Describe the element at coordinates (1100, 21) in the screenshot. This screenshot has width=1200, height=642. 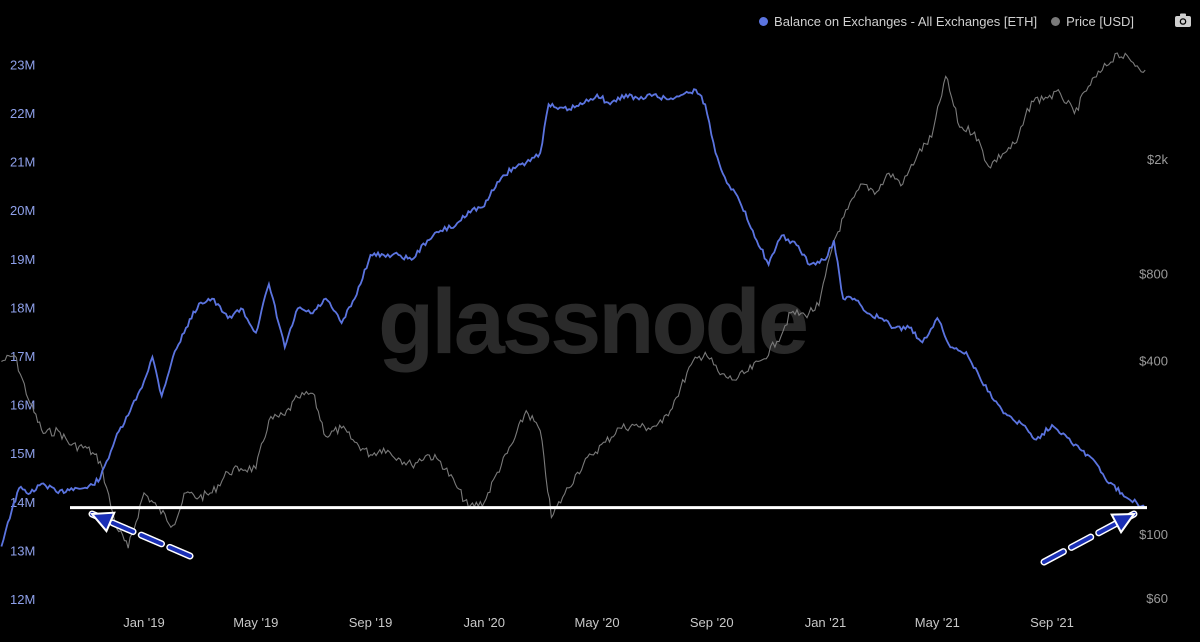
I see `legend-label-price: Price [USD]` at that location.